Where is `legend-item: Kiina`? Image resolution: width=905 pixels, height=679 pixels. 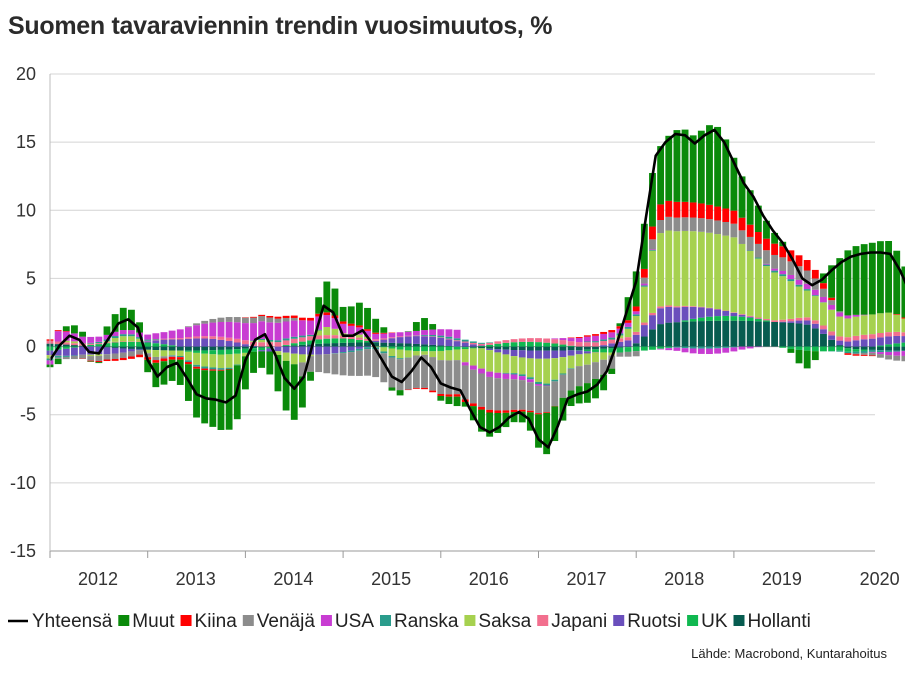
legend-item: Kiina is located at coordinates (208, 621).